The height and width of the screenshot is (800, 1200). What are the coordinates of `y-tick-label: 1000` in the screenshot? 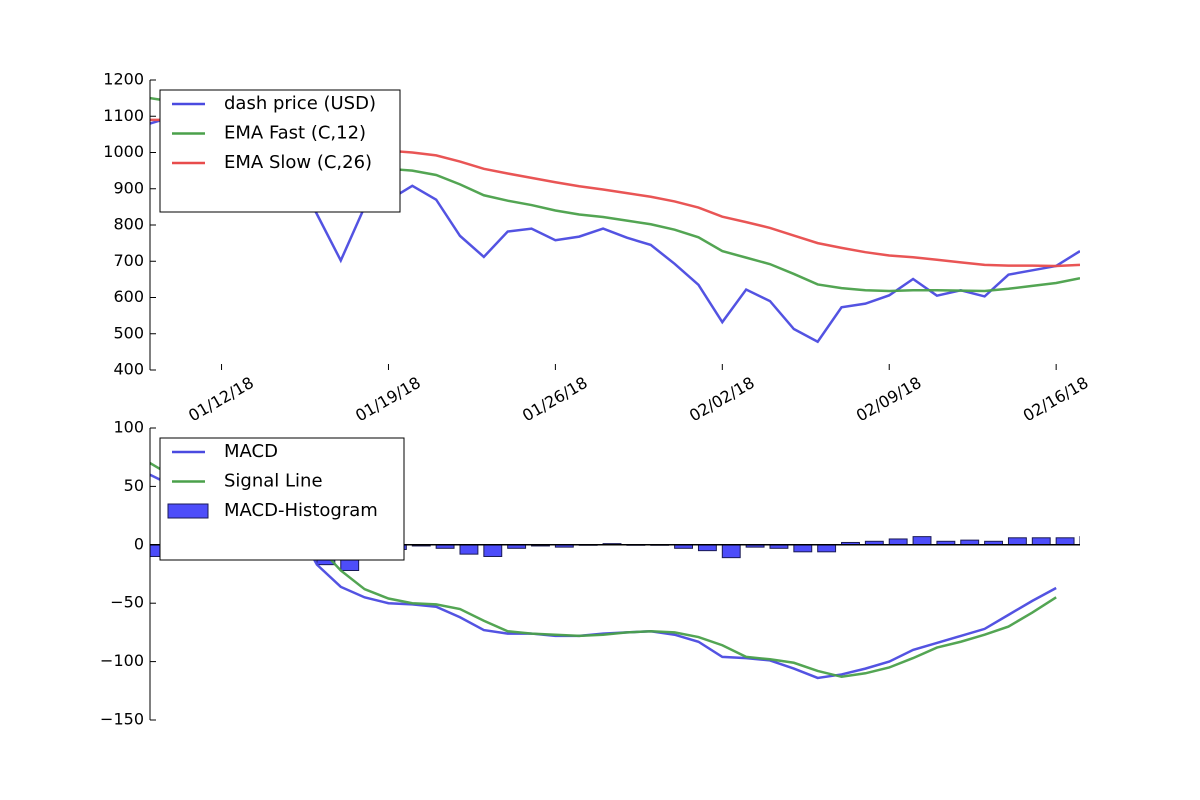 It's located at (123, 151).